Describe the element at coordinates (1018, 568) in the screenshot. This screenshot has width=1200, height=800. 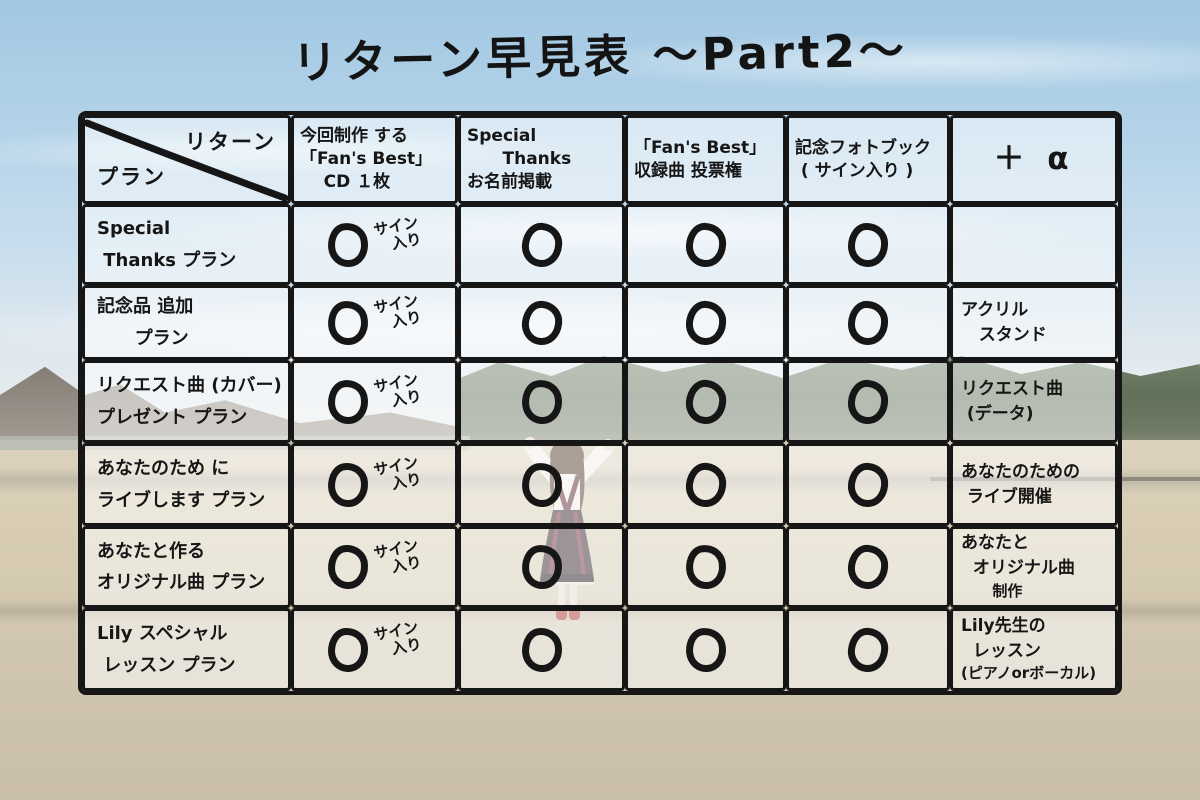
I see `alpha-line: オリジナル曲` at that location.